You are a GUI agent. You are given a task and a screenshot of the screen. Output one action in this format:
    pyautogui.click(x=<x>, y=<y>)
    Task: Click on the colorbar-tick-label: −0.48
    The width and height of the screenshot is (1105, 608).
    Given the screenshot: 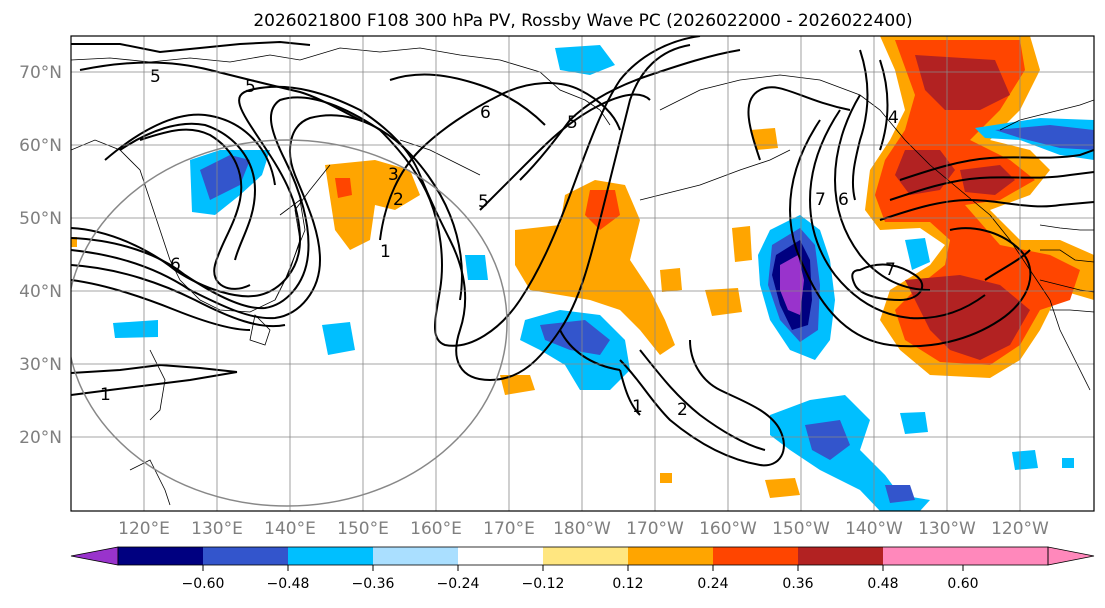 What is the action you would take?
    pyautogui.click(x=288, y=584)
    